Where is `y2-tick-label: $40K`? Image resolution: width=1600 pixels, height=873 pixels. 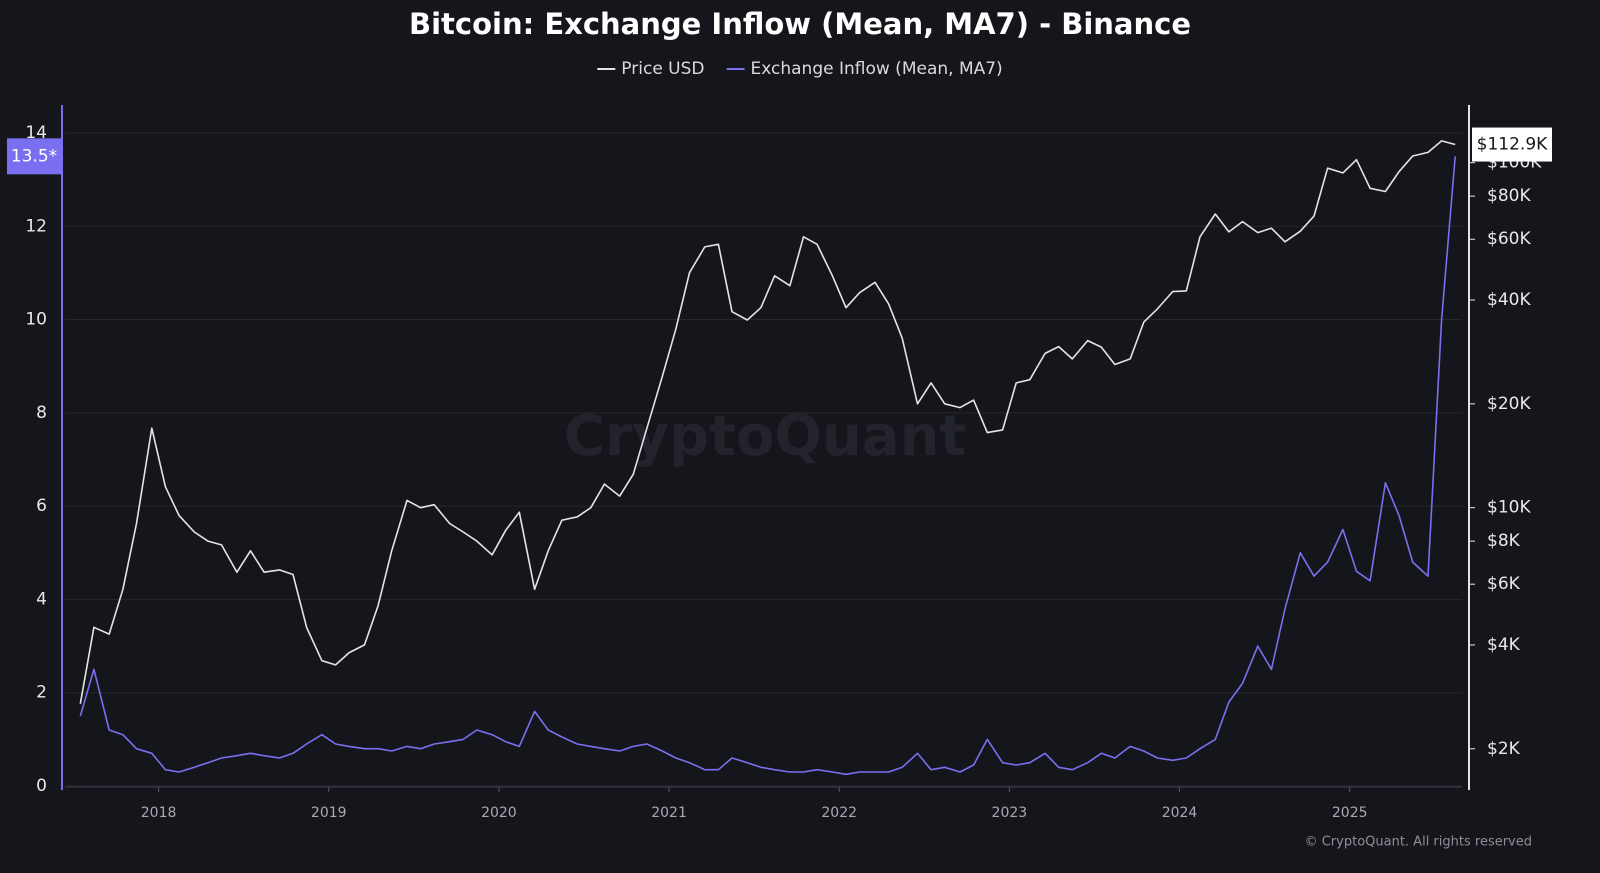
y2-tick-label: $40K is located at coordinates (1509, 300).